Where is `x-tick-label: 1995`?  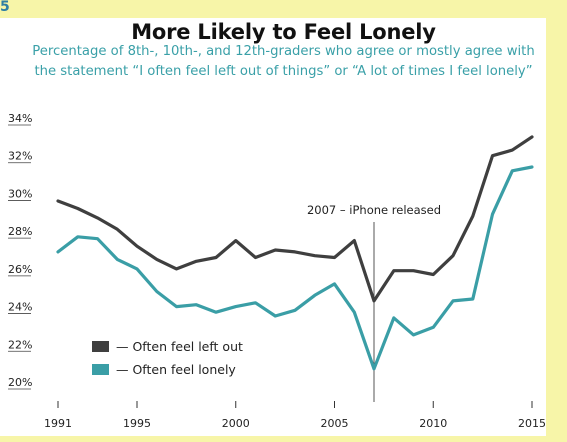
x-tick-label: 1995 is located at coordinates (137, 423).